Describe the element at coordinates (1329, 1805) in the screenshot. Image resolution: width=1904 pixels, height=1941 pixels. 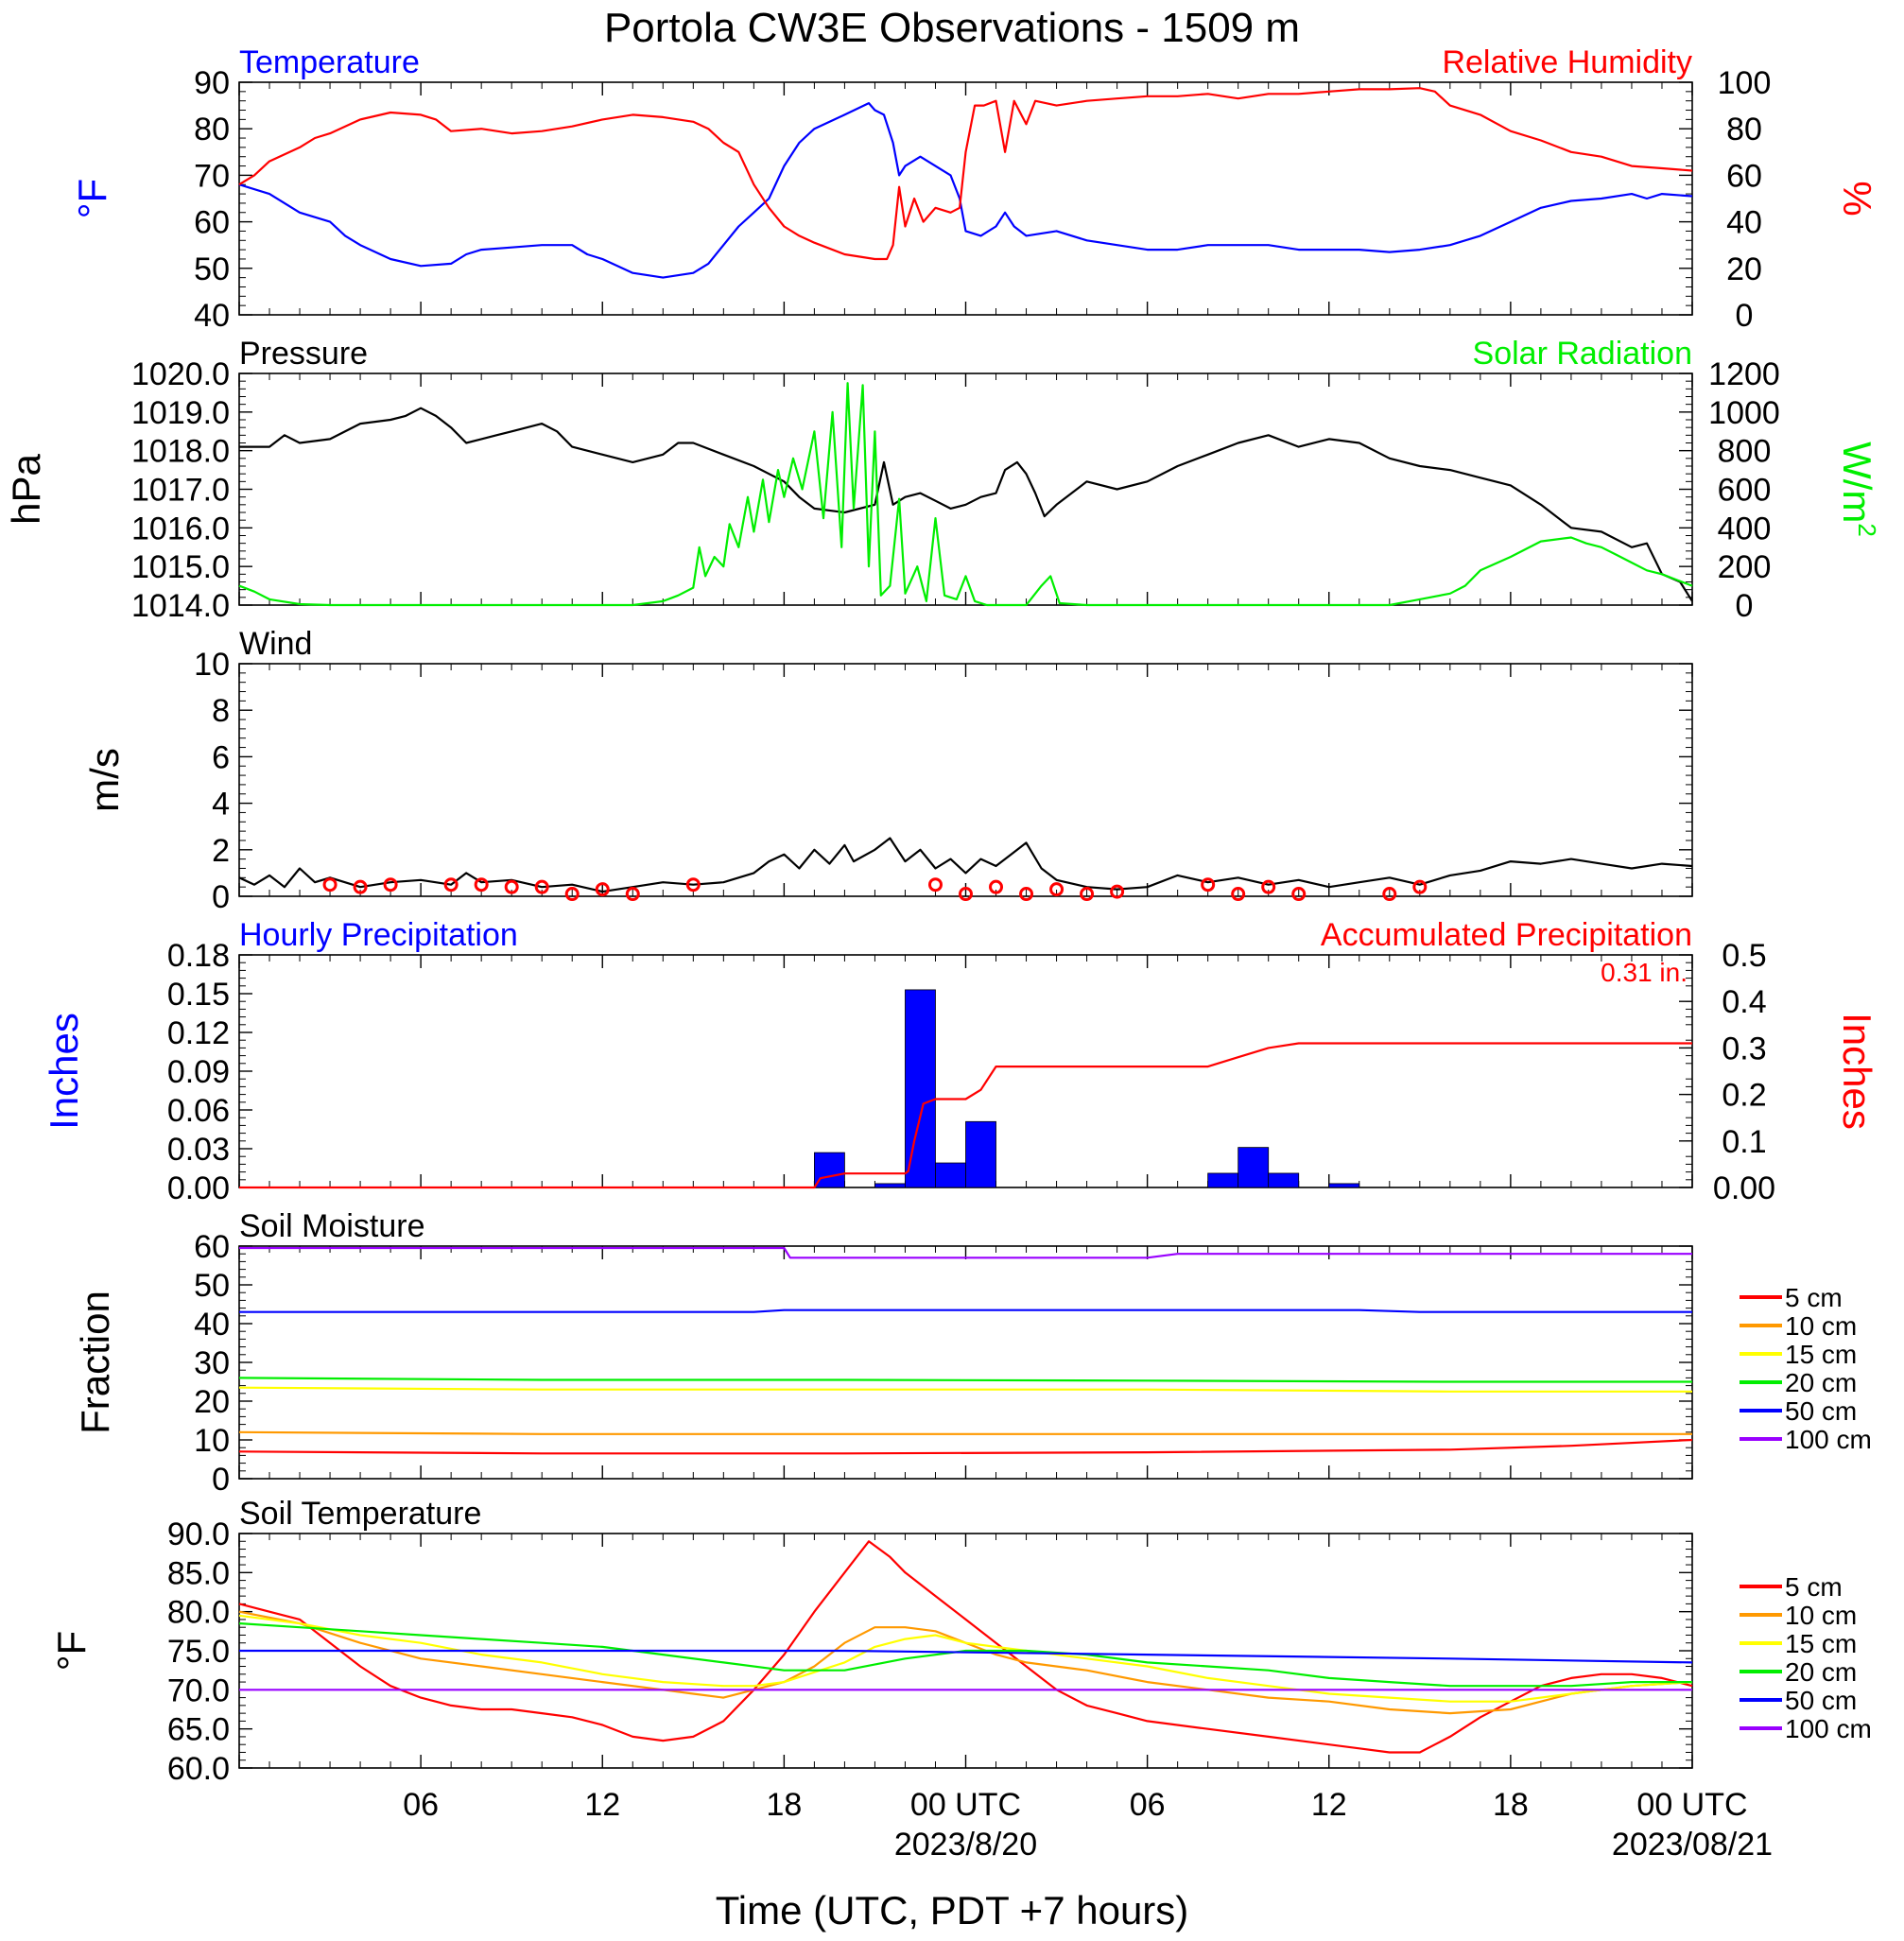
I see `x-tick-label: 12` at that location.